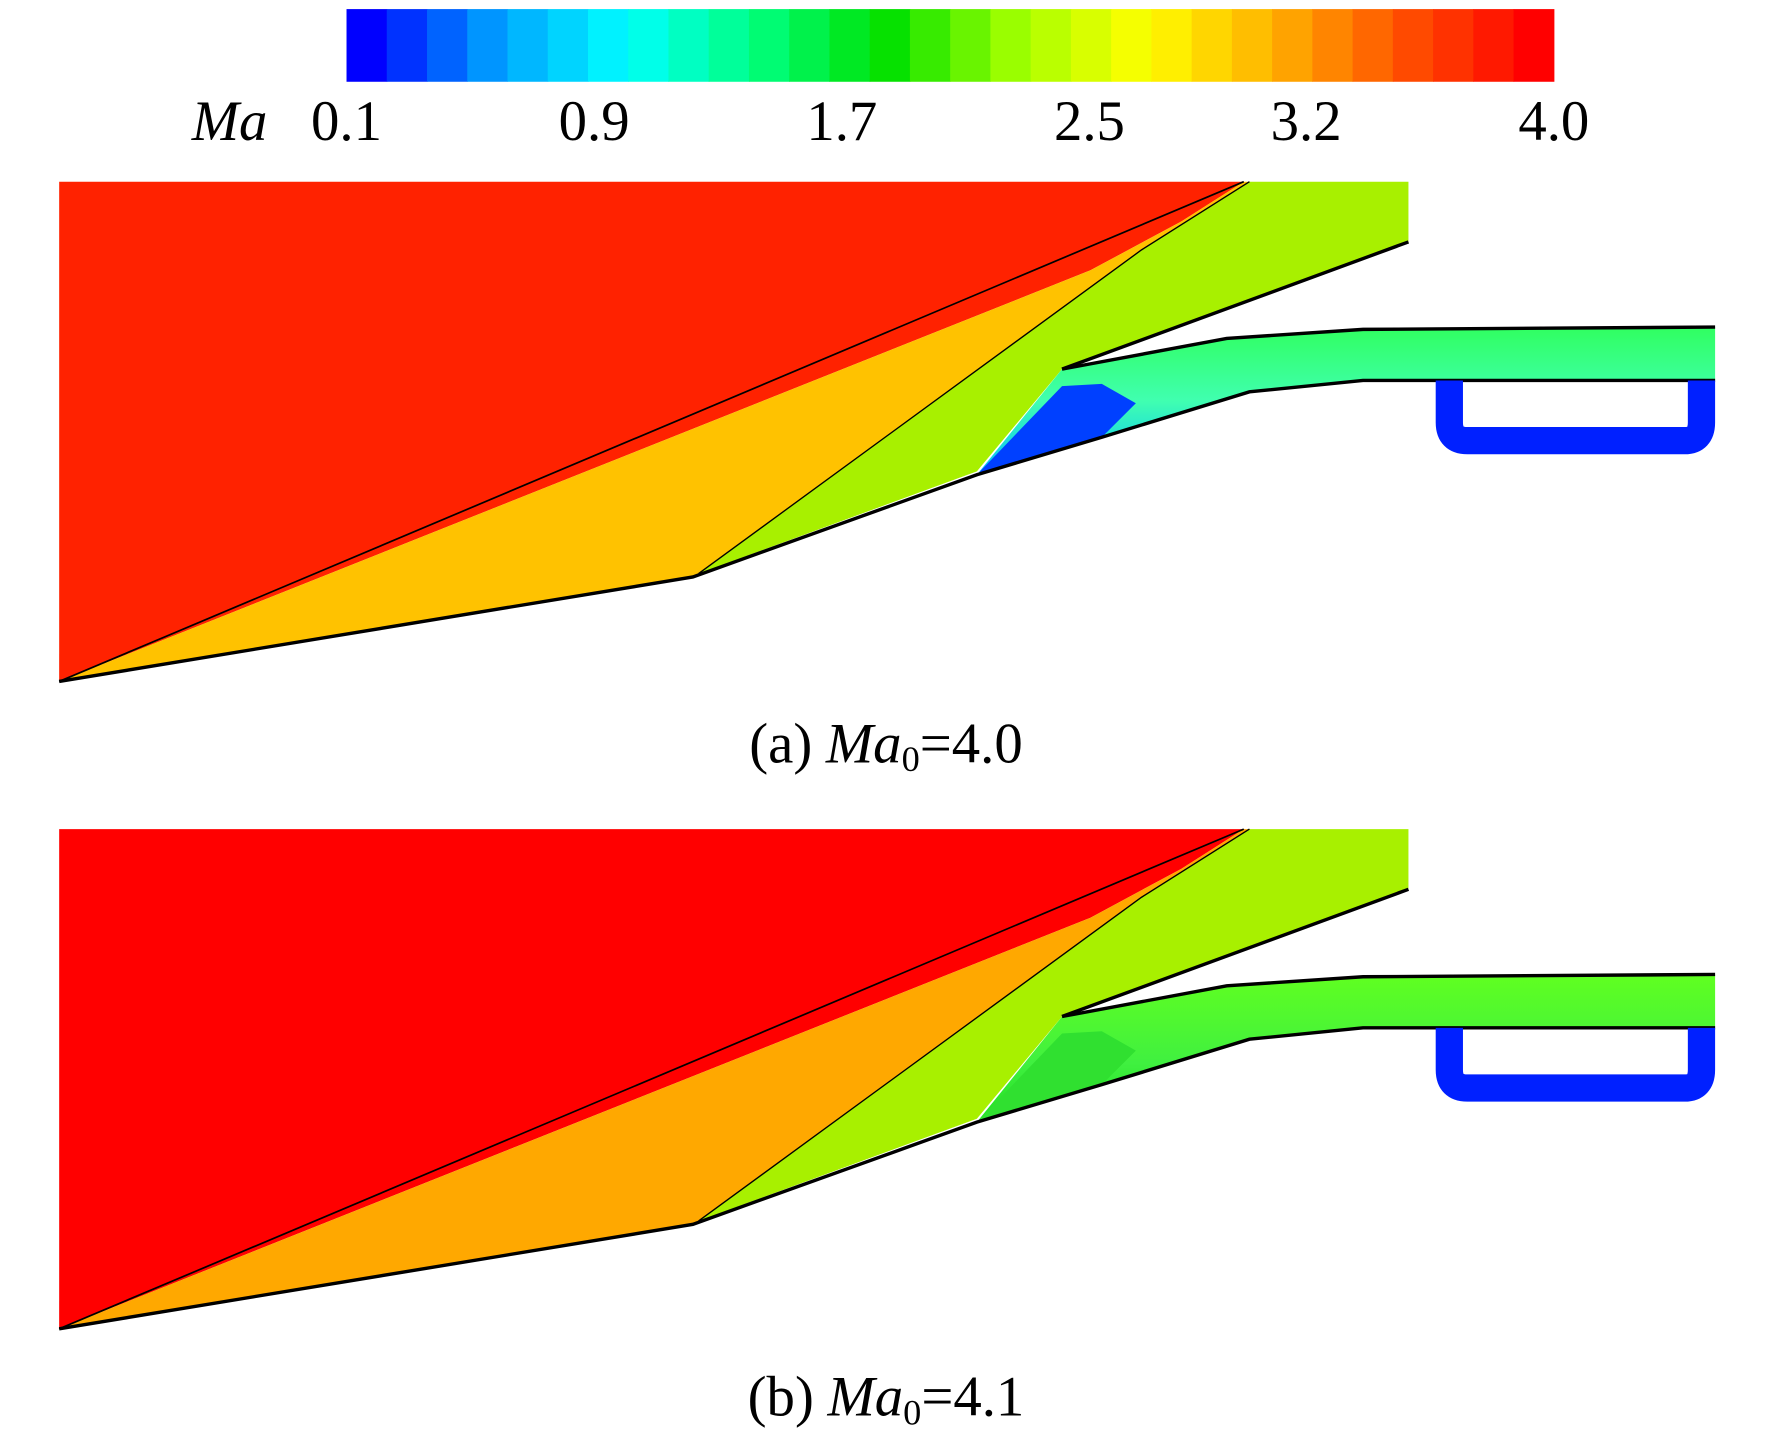  I want to click on colorbar-tick-label: 4.0, so click(1553, 121).